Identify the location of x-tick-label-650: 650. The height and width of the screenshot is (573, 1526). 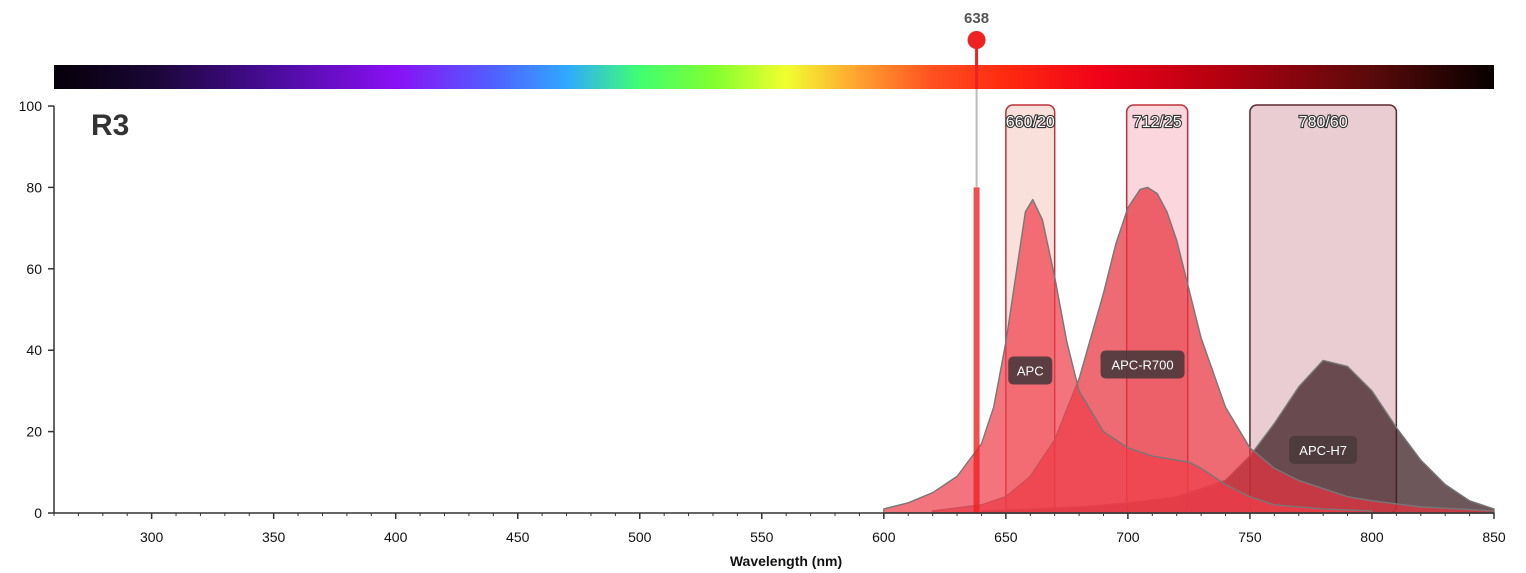
(1006, 537).